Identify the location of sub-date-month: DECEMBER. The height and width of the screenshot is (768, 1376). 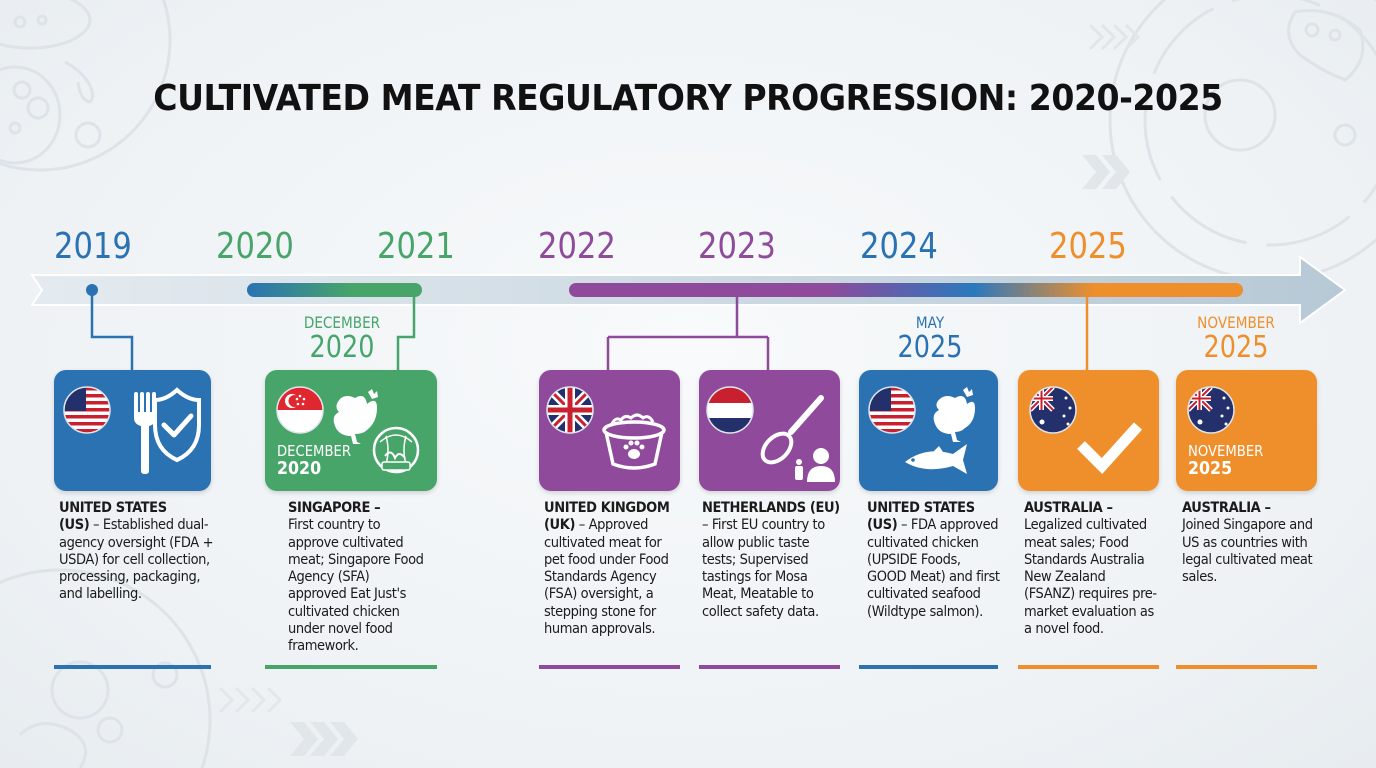
(342, 322).